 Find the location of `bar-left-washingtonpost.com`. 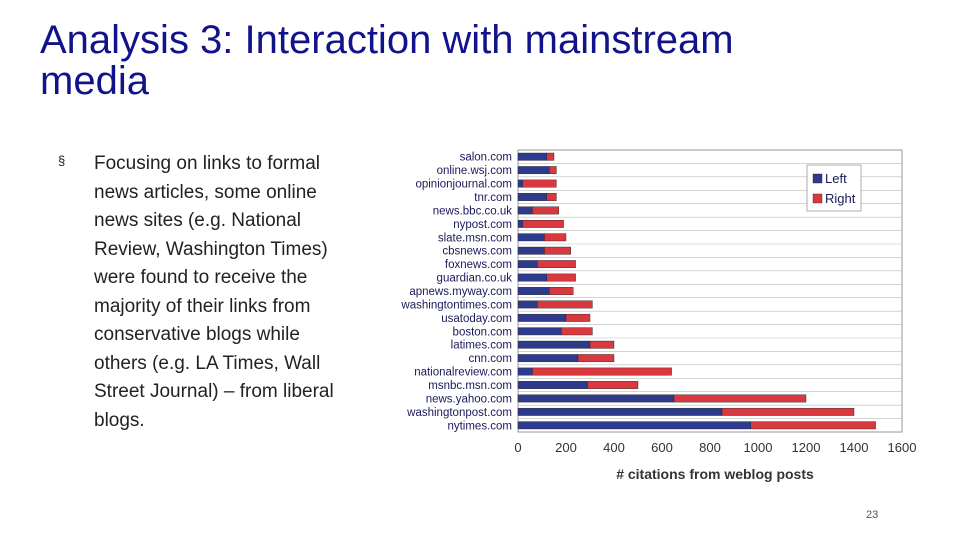

bar-left-washingtonpost.com is located at coordinates (620, 411).